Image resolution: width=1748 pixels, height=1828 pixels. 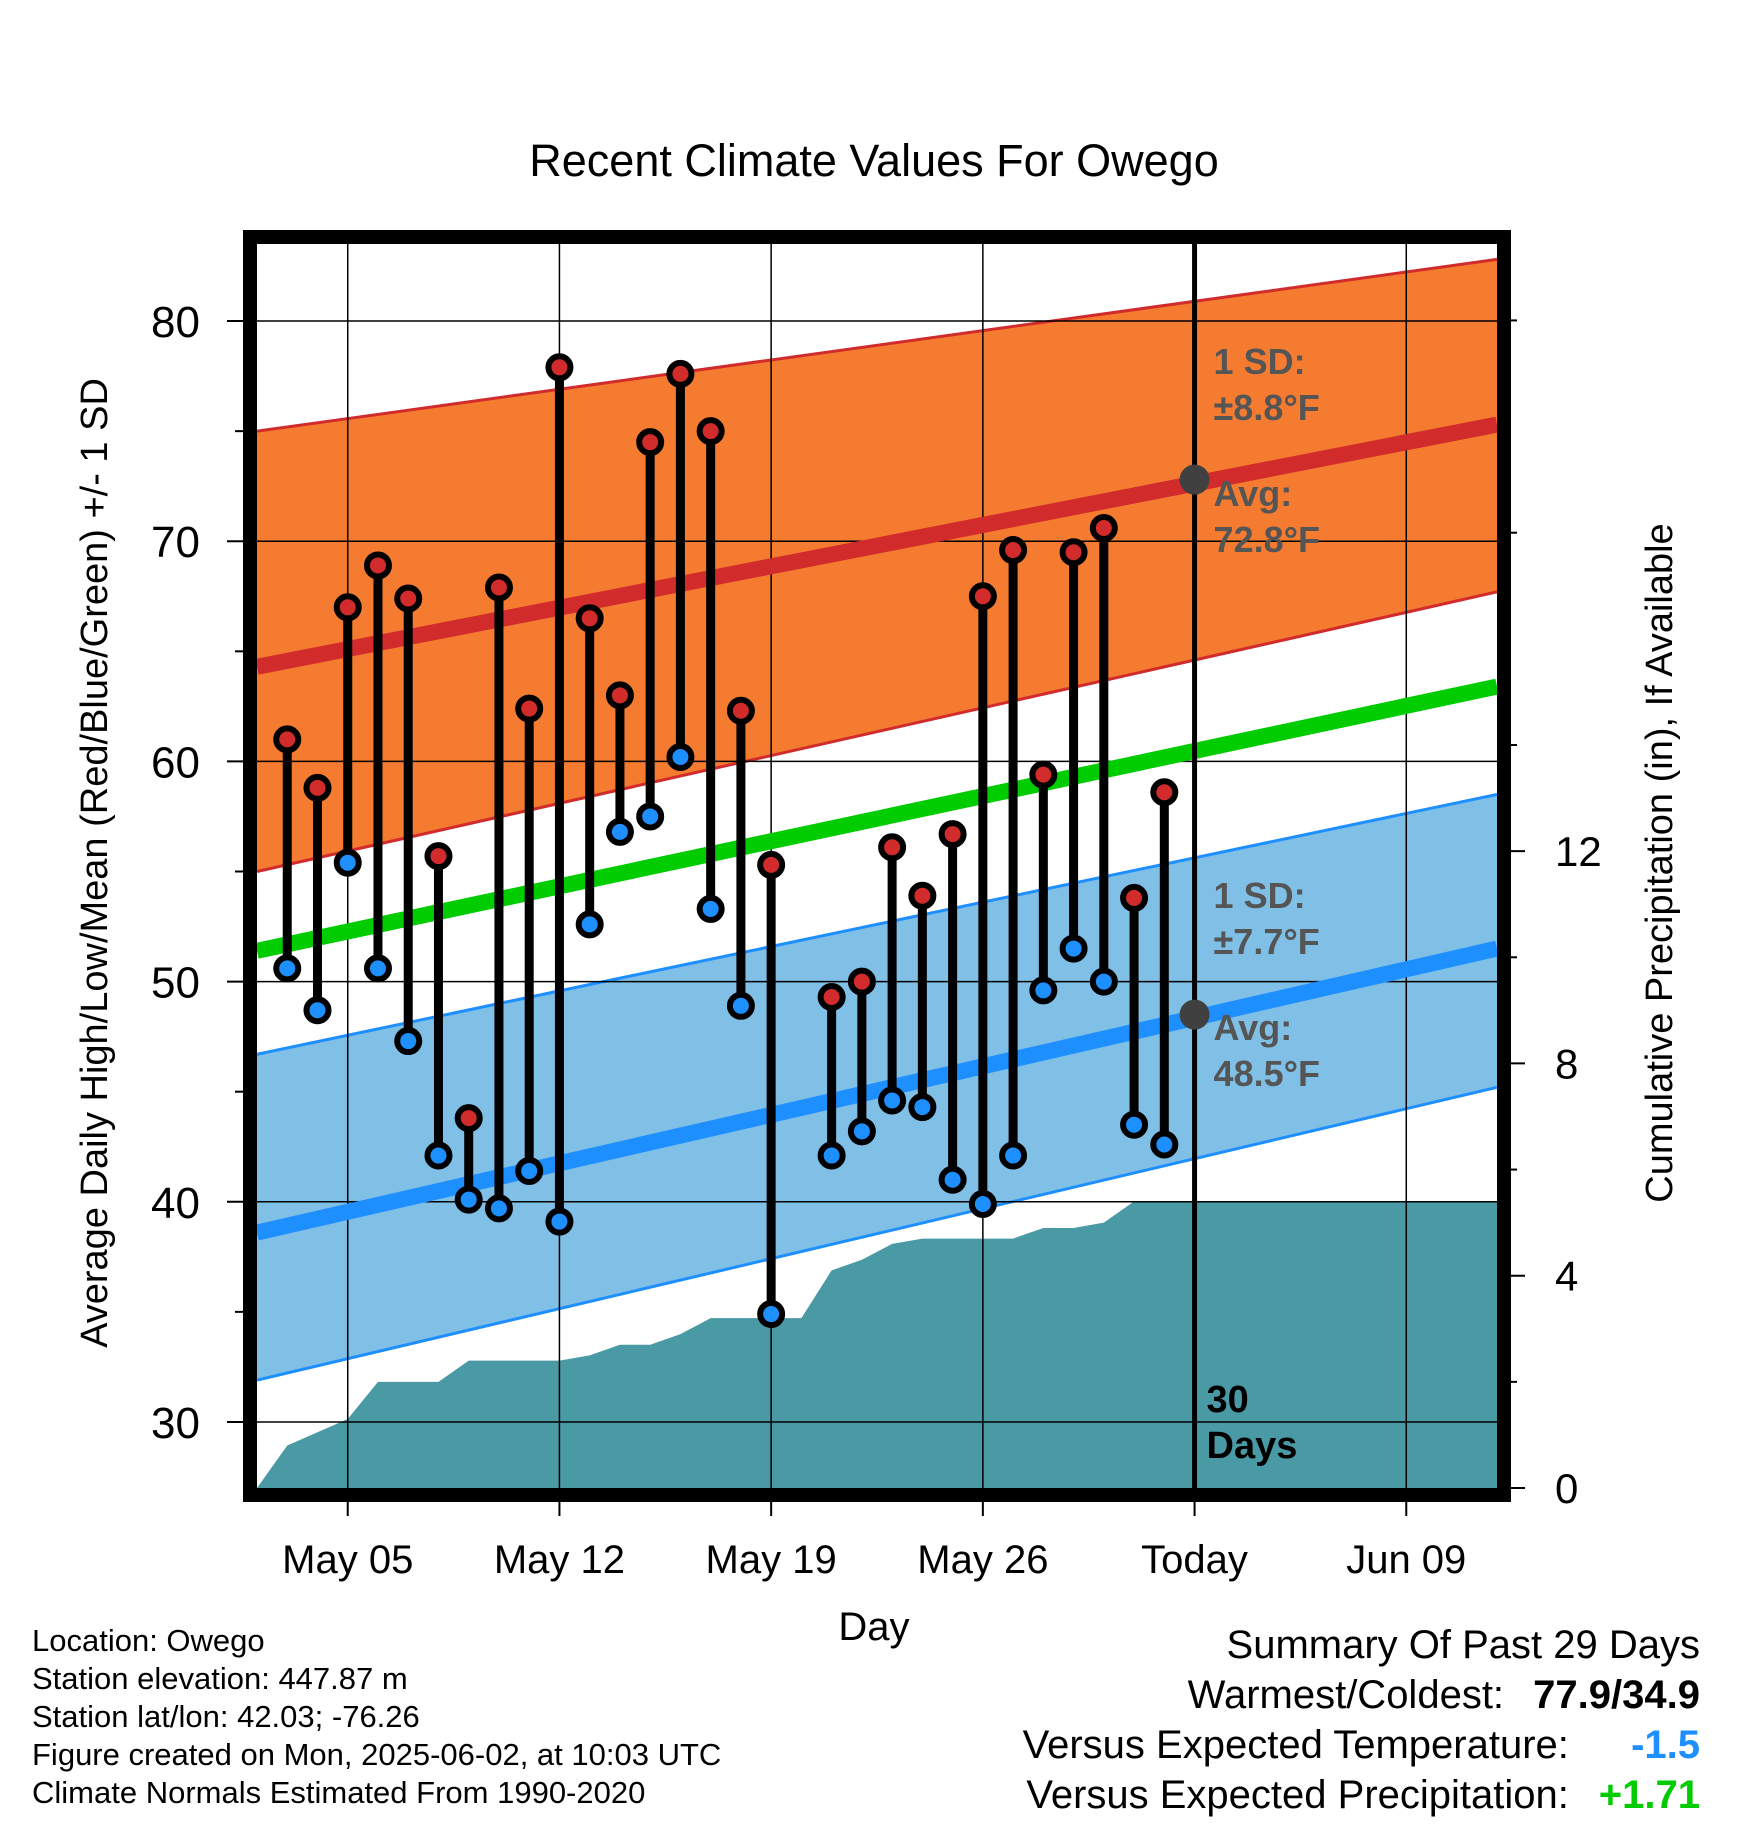 What do you see at coordinates (1406, 1560) in the screenshot?
I see `x-tick-label: Jun 09` at bounding box center [1406, 1560].